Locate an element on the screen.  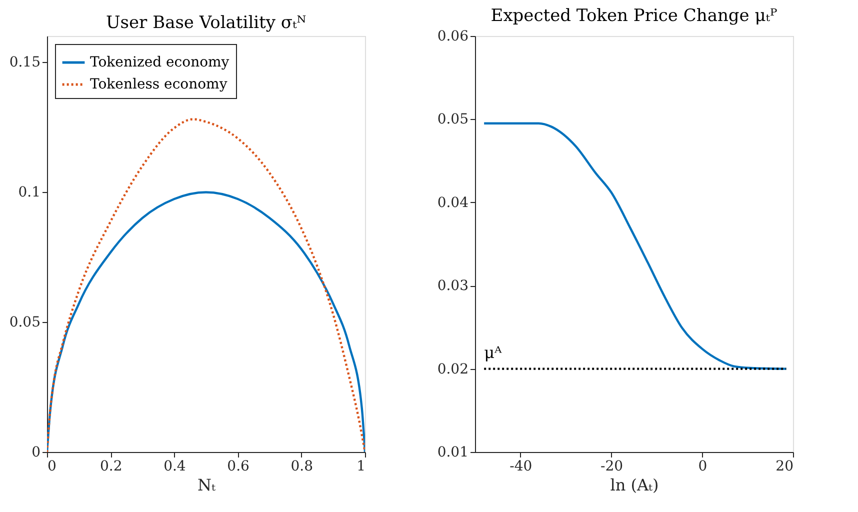
legend-label: Tokenized economy is located at coordinates (160, 62).